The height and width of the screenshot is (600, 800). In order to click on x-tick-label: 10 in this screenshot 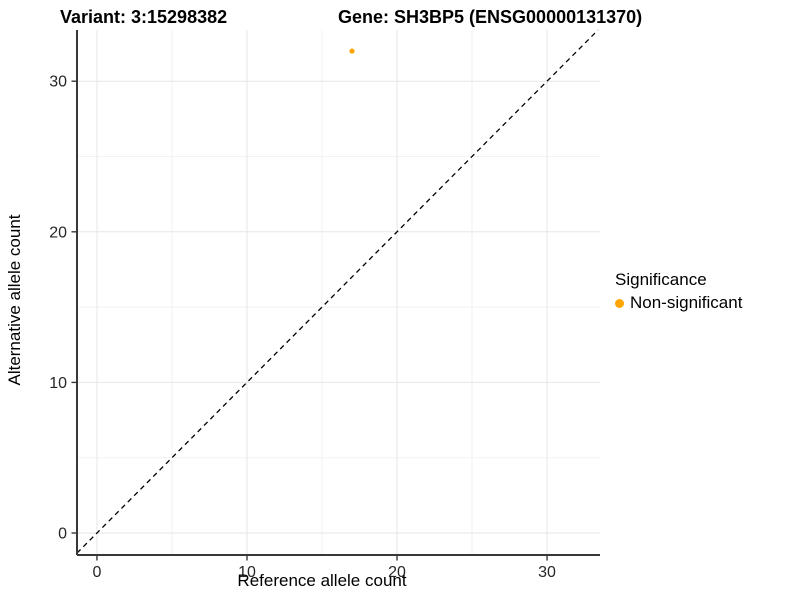, I will do `click(247, 572)`.